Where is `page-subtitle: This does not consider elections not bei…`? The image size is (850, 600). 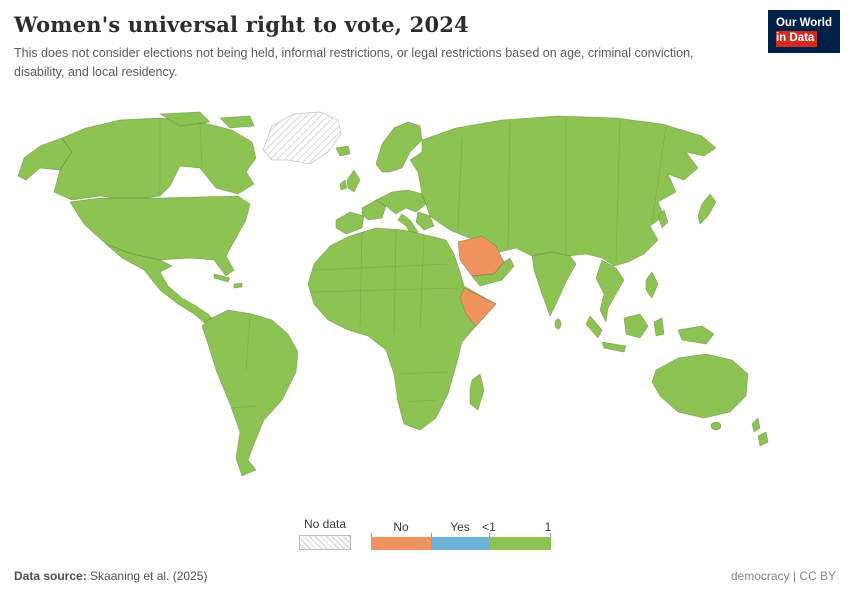
page-subtitle: This does not consider elections not bei… is located at coordinates (354, 62).